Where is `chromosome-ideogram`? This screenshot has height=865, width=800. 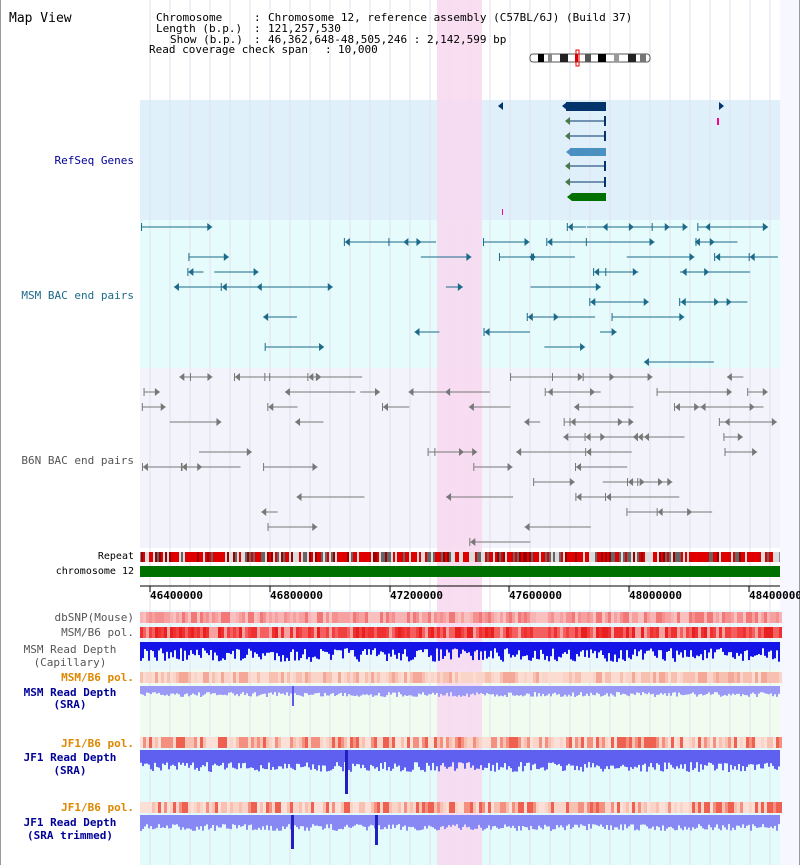
chromosome-ideogram is located at coordinates (590, 58).